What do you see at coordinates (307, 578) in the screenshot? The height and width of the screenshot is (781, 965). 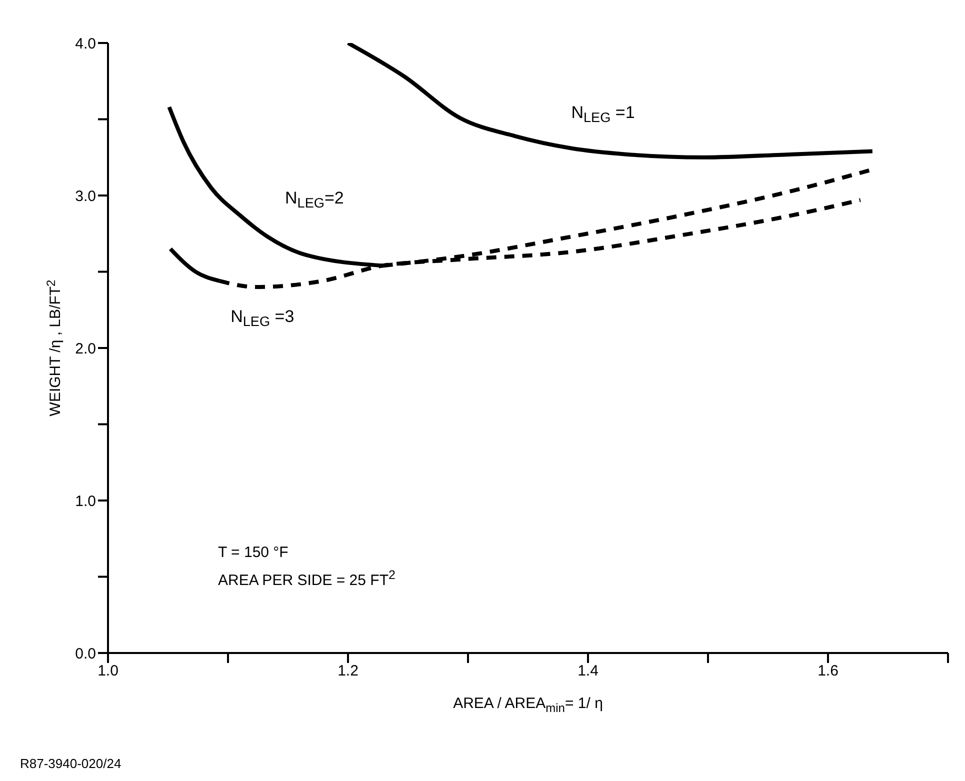 I see `annotation: AREA PER SIDE = 25 FT$^{2}$` at bounding box center [307, 578].